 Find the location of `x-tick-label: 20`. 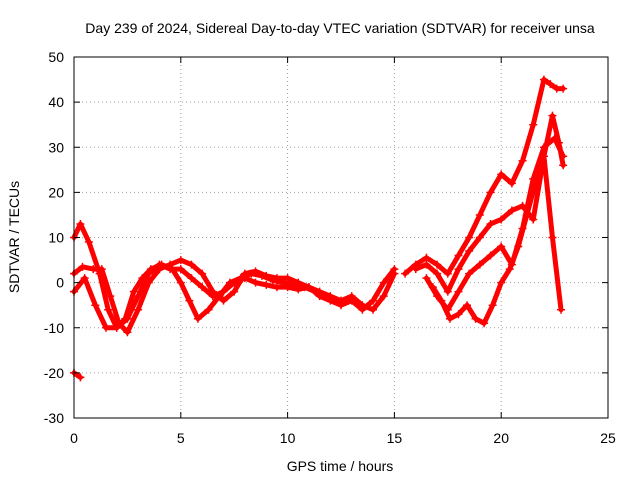

x-tick-label: 20 is located at coordinates (501, 438).